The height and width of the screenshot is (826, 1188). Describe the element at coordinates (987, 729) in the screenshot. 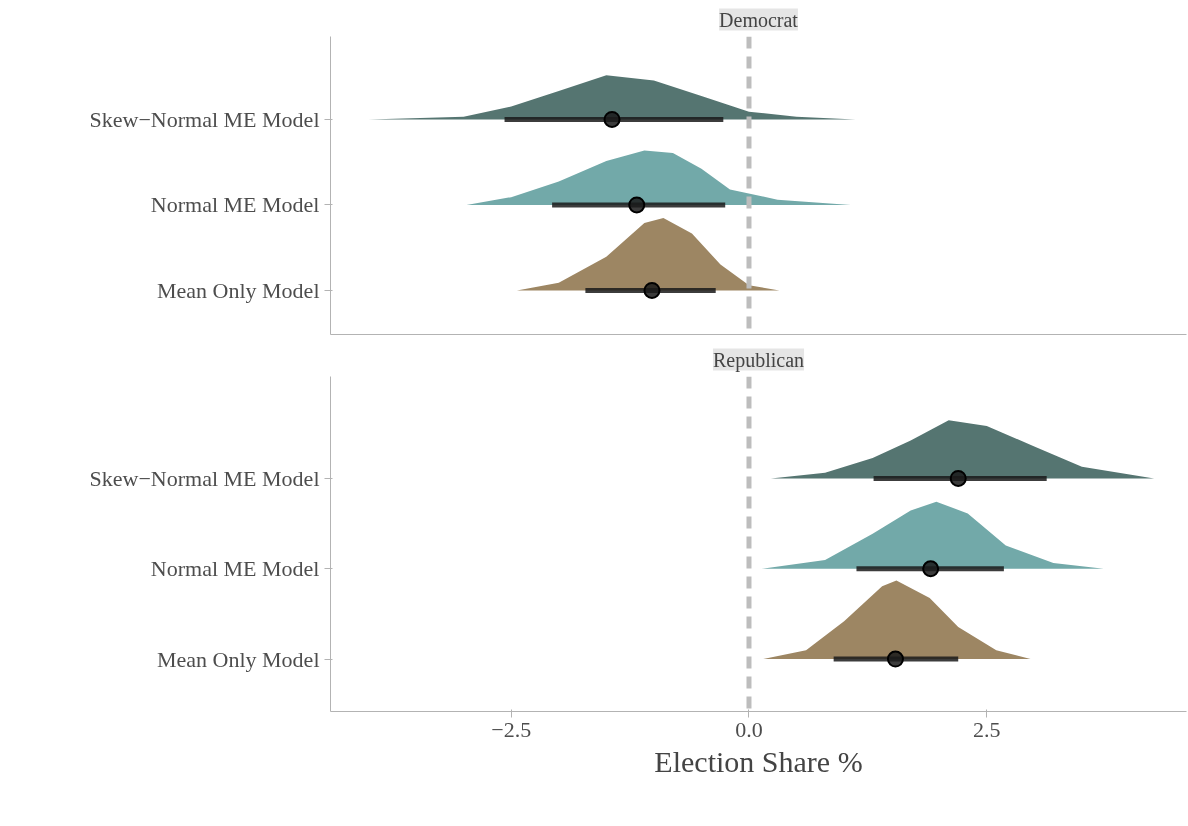

I see `x-tick-label: 2.5` at that location.